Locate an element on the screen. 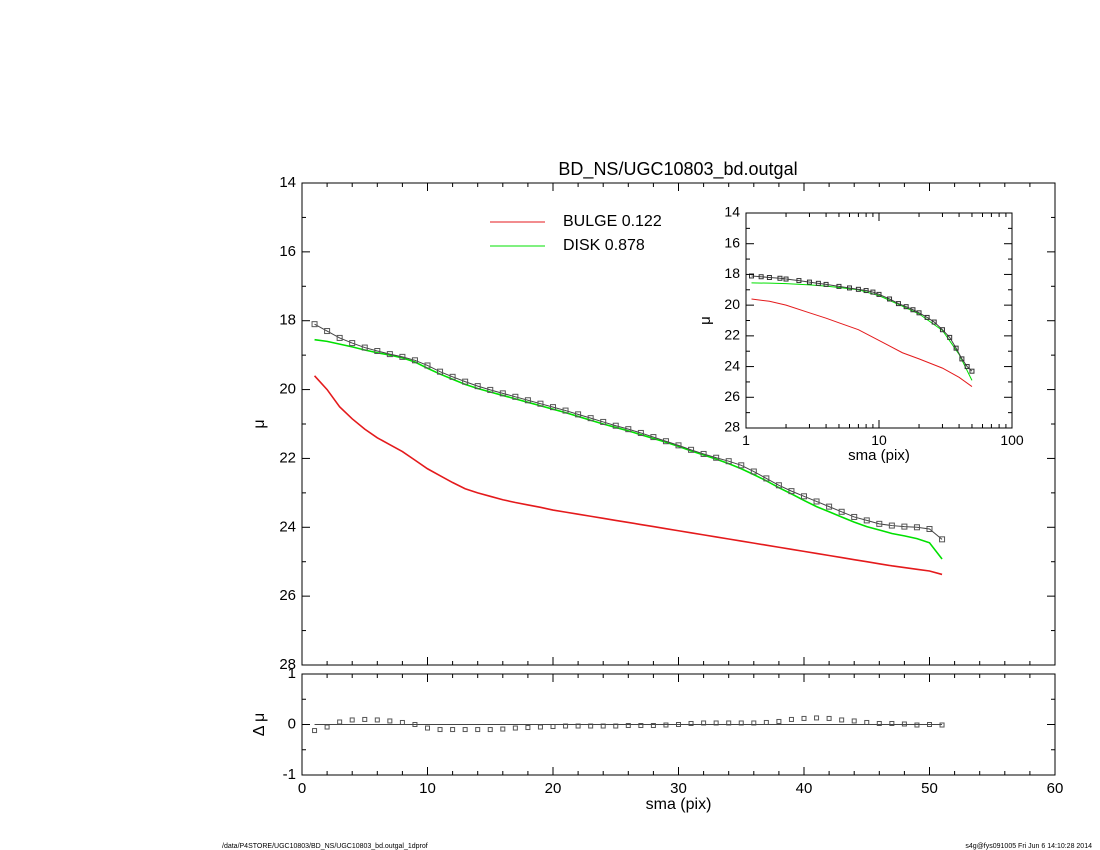 The height and width of the screenshot is (850, 1100). residual-y-axis-title: Δ μ is located at coordinates (259, 724).